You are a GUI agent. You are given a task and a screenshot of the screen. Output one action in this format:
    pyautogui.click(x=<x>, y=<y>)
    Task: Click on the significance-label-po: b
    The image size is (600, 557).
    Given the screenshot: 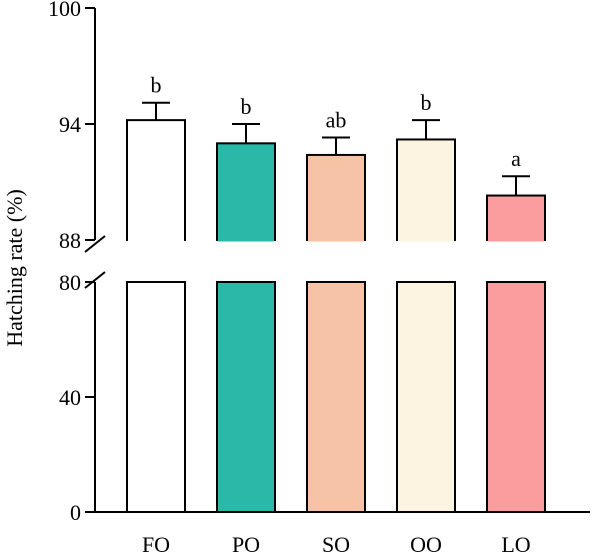 What is the action you would take?
    pyautogui.click(x=246, y=106)
    